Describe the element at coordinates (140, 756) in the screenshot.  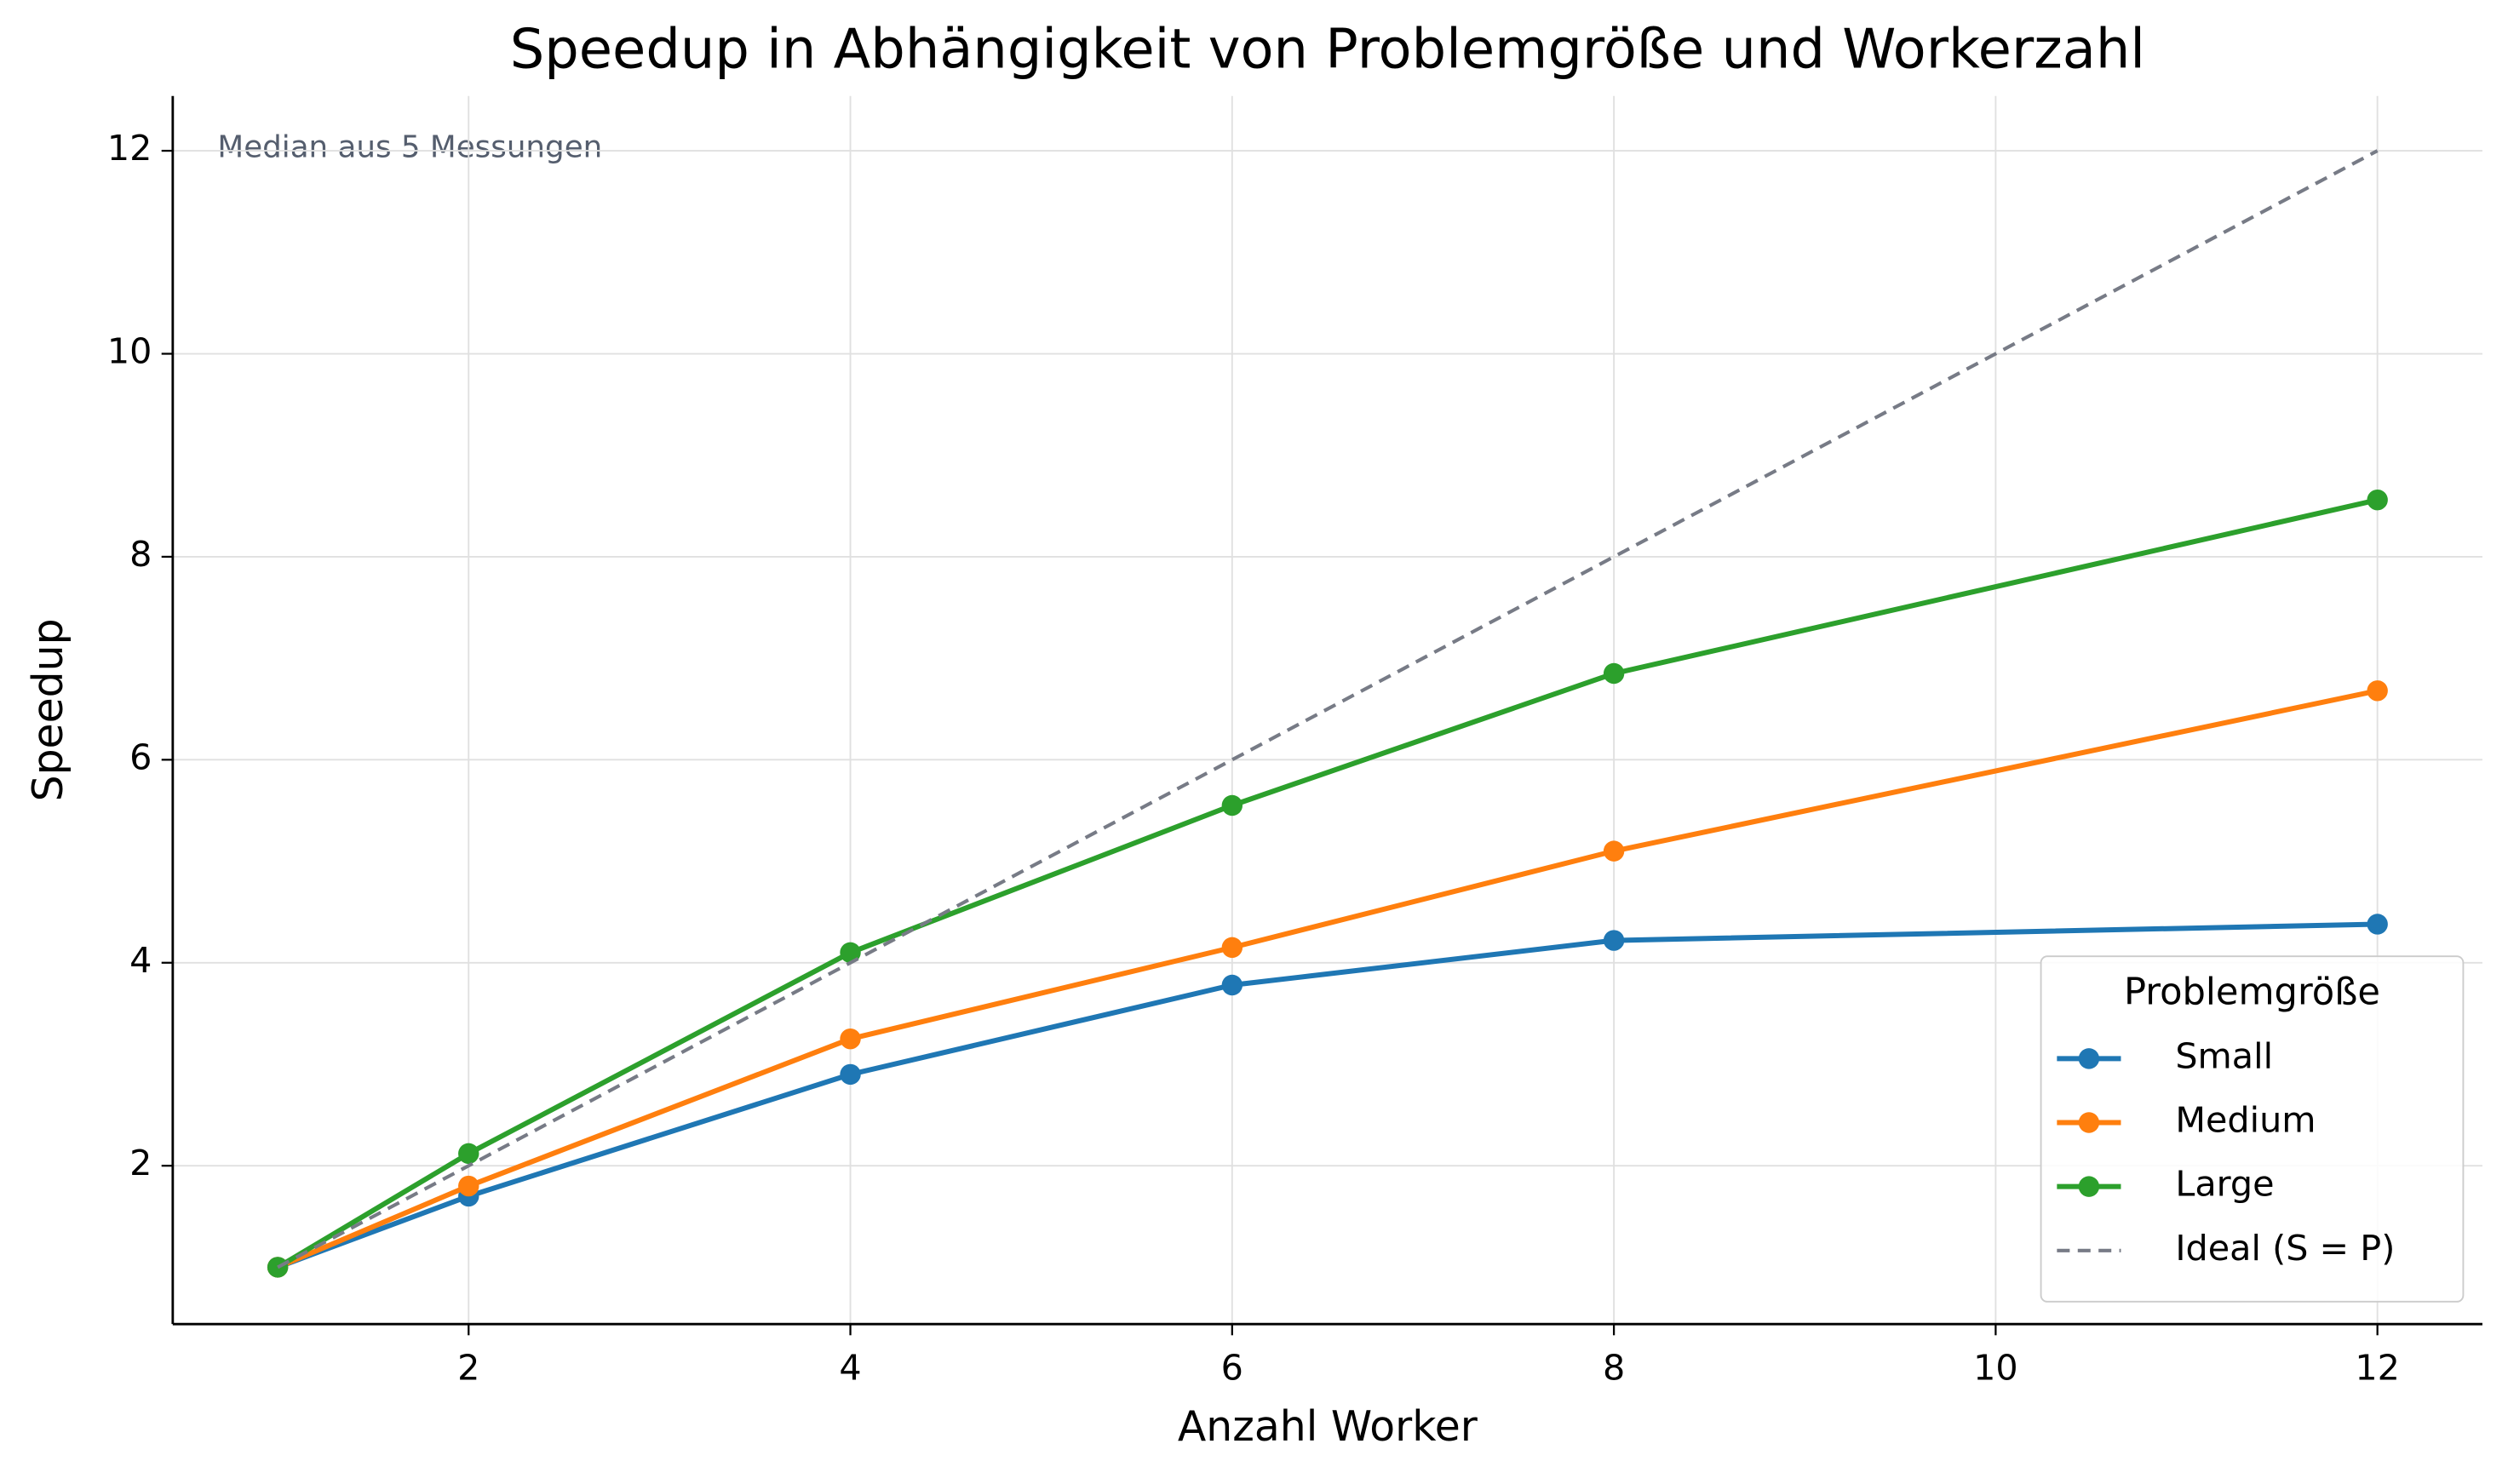
I see `y-tick-label: 6` at that location.